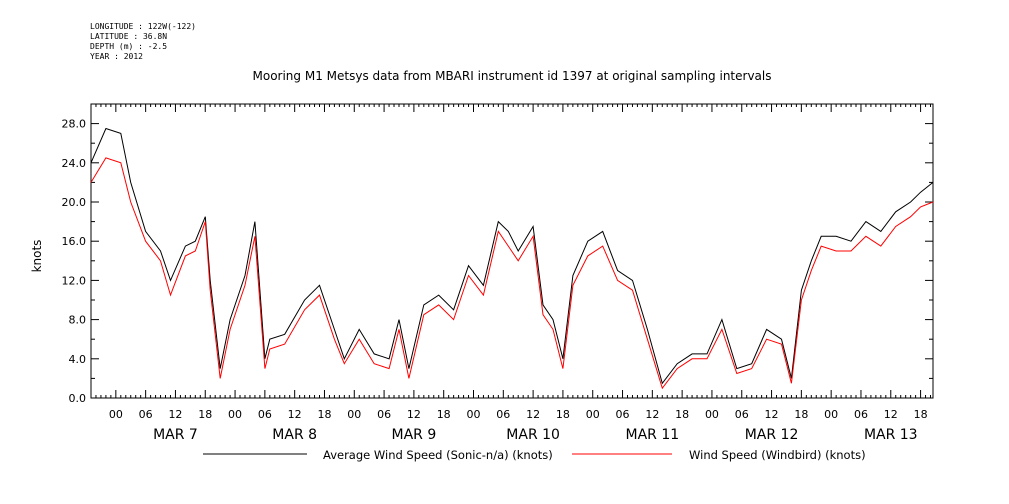 The image size is (1009, 504). I want to click on x-day-label: MAR 8, so click(294, 435).